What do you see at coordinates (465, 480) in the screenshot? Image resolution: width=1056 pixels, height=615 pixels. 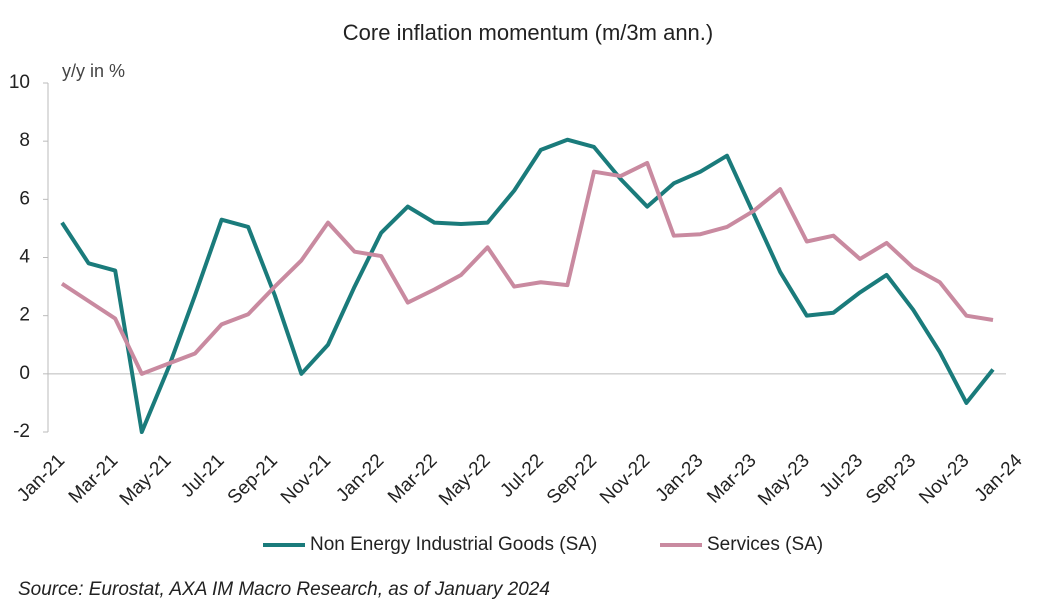 I see `x-tick-label: May-22` at bounding box center [465, 480].